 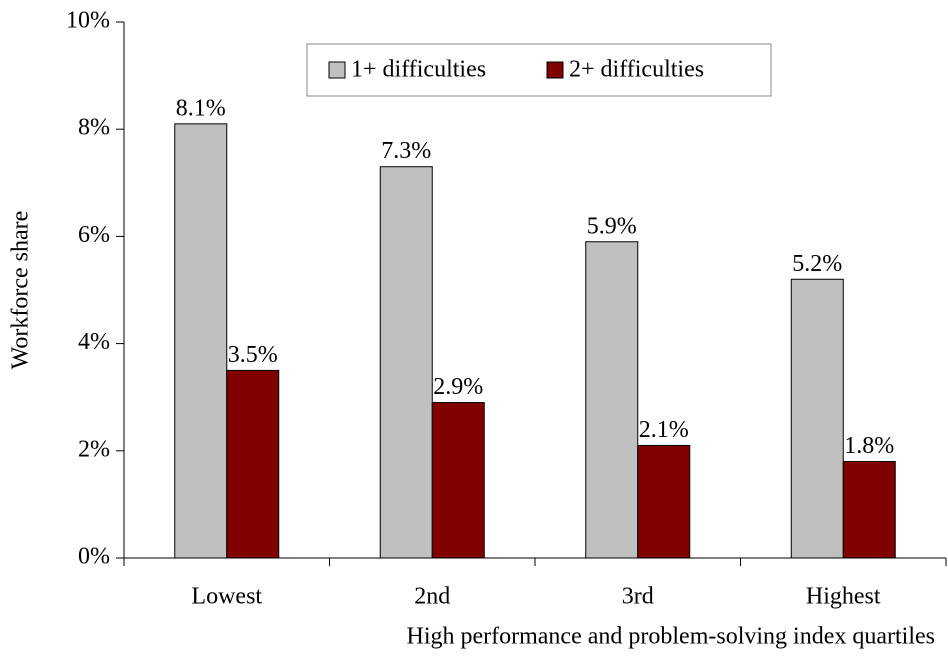 What do you see at coordinates (94, 557) in the screenshot?
I see `y-tick-label: 0%` at bounding box center [94, 557].